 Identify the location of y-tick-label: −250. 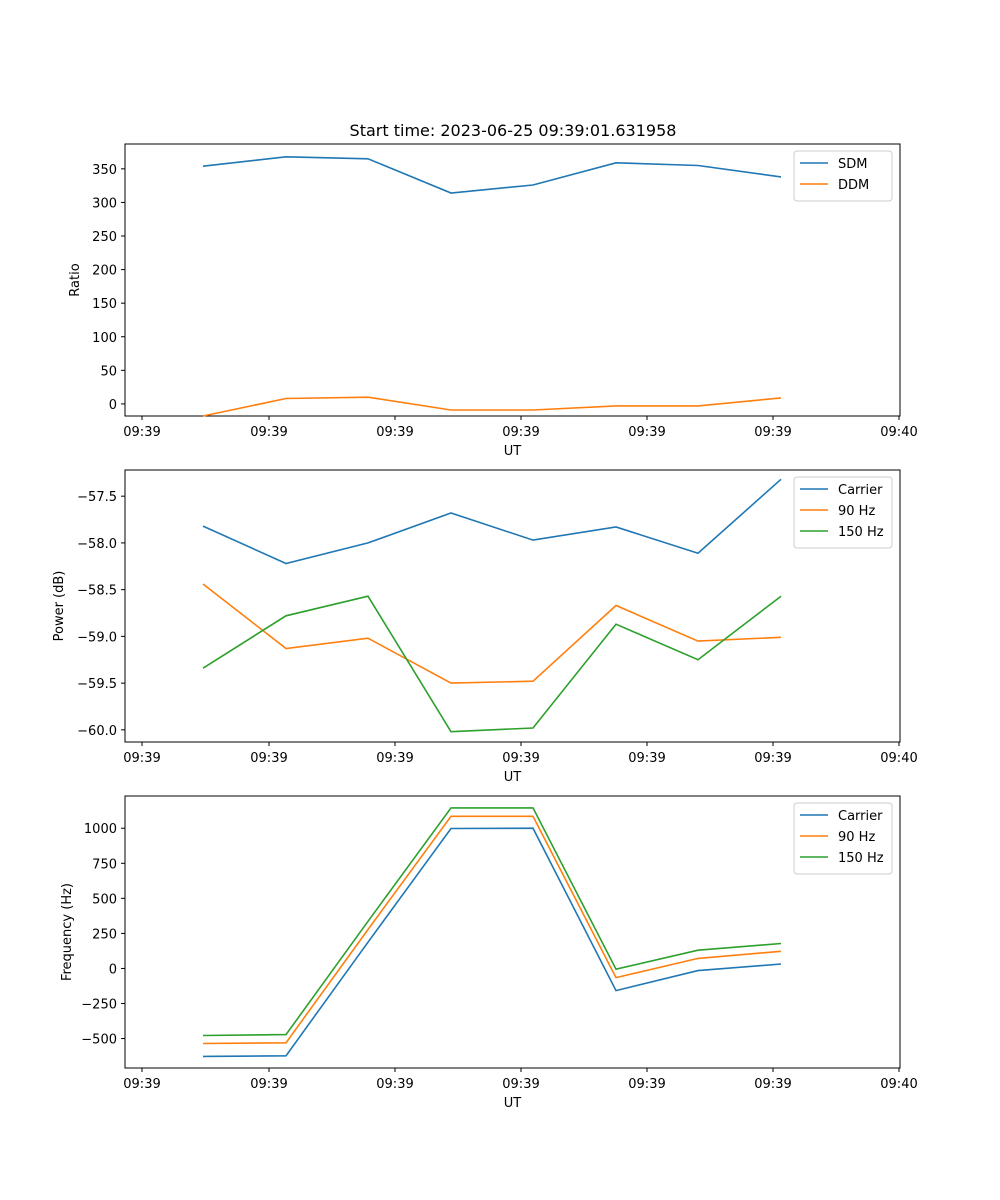
(99, 1005).